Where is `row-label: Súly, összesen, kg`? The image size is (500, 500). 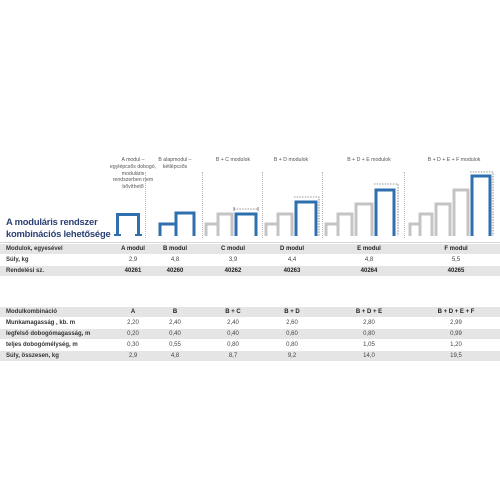 row-label: Súly, összesen, kg is located at coordinates (32, 355).